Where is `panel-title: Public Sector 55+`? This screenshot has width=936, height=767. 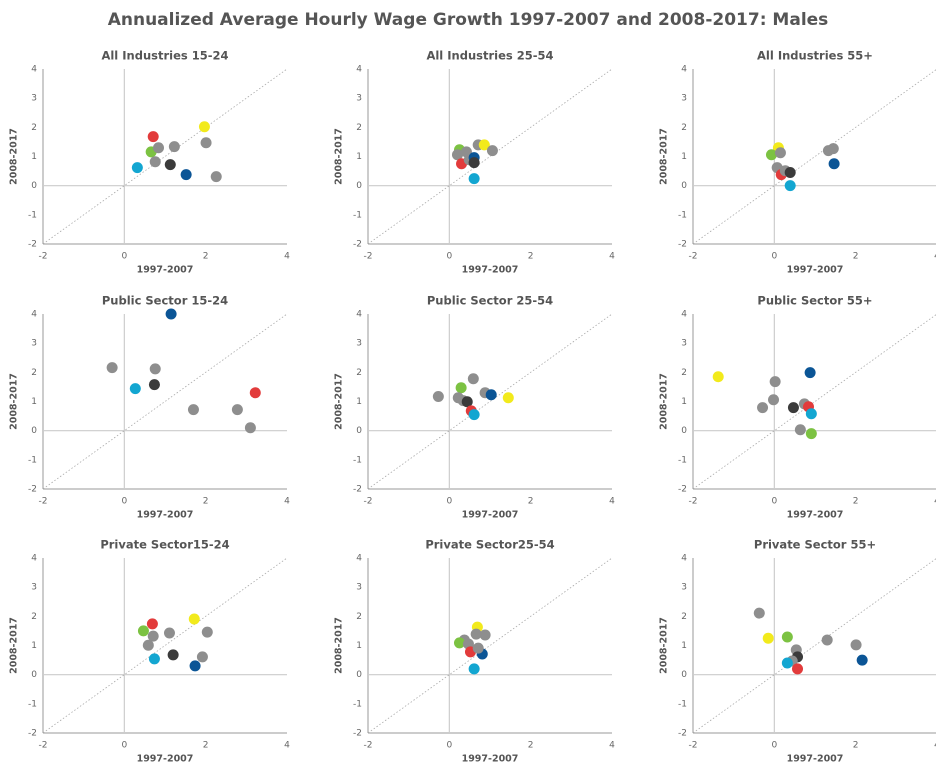
panel-title: Public Sector 55+ is located at coordinates (814, 301).